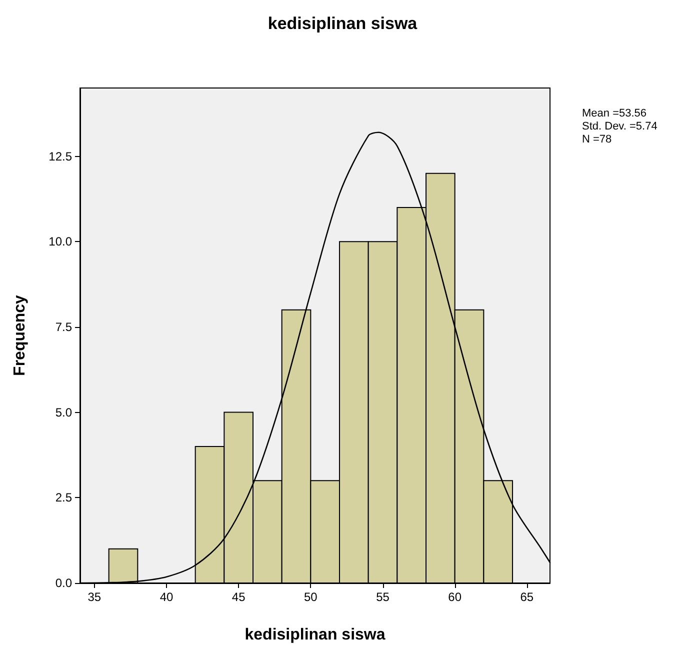  What do you see at coordinates (60, 241) in the screenshot?
I see `y-tick-label: 10.0` at bounding box center [60, 241].